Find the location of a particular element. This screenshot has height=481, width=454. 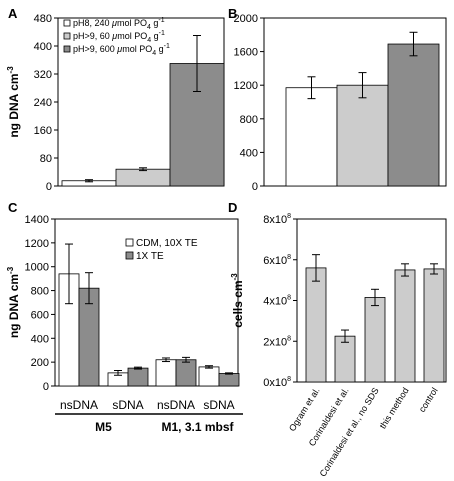

panel-letter-d: D is located at coordinates (232, 207).